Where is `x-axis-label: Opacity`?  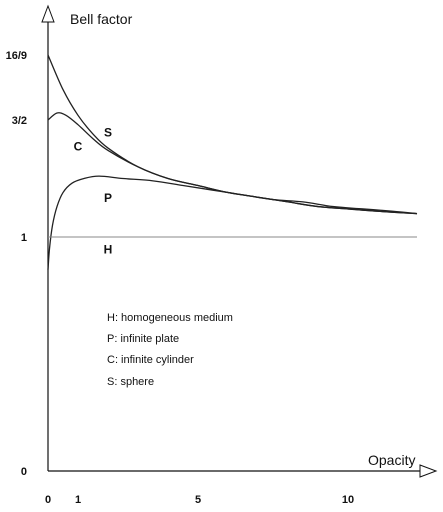 x-axis-label: Opacity is located at coordinates (391, 460).